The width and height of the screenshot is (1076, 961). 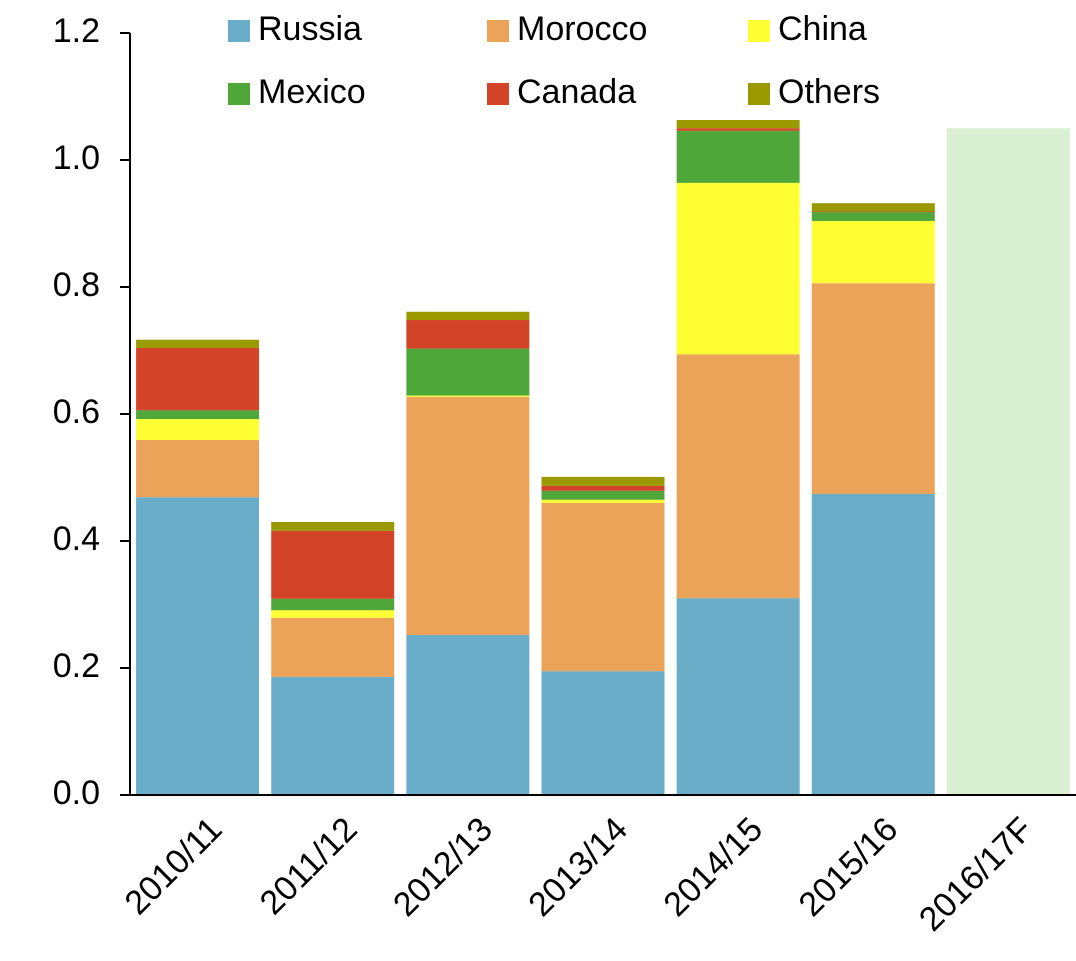 What do you see at coordinates (829, 92) in the screenshot?
I see `legend-label: Others` at bounding box center [829, 92].